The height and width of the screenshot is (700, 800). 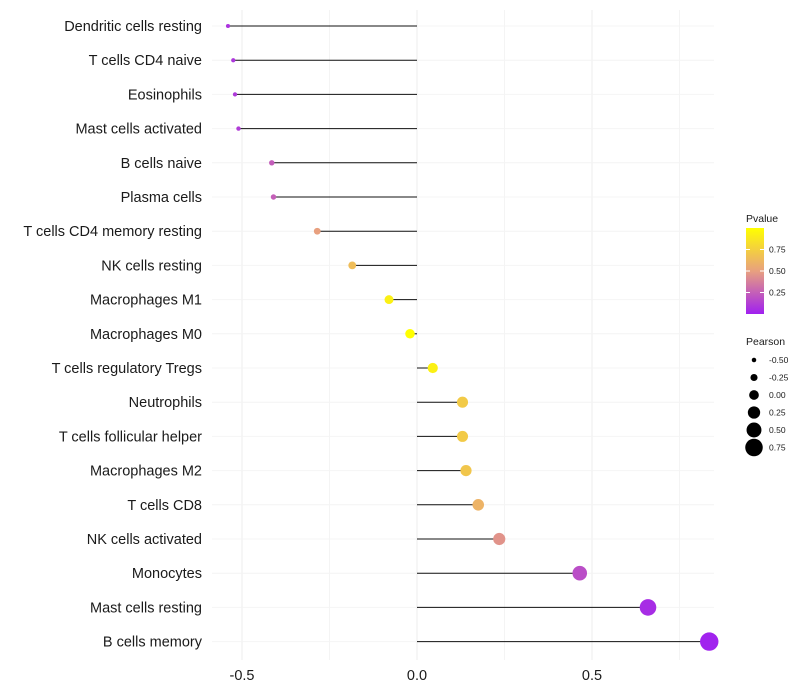 What do you see at coordinates (777, 448) in the screenshot?
I see `size-legend-label: 0.75` at bounding box center [777, 448].